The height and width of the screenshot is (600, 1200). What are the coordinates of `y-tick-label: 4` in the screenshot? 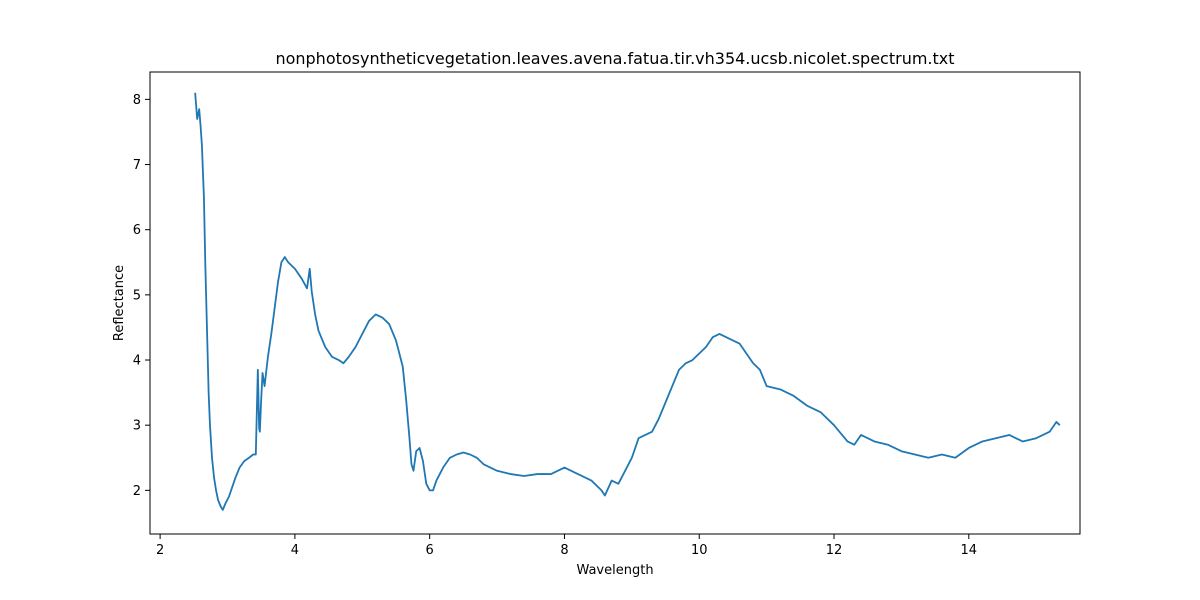 It's located at (137, 361).